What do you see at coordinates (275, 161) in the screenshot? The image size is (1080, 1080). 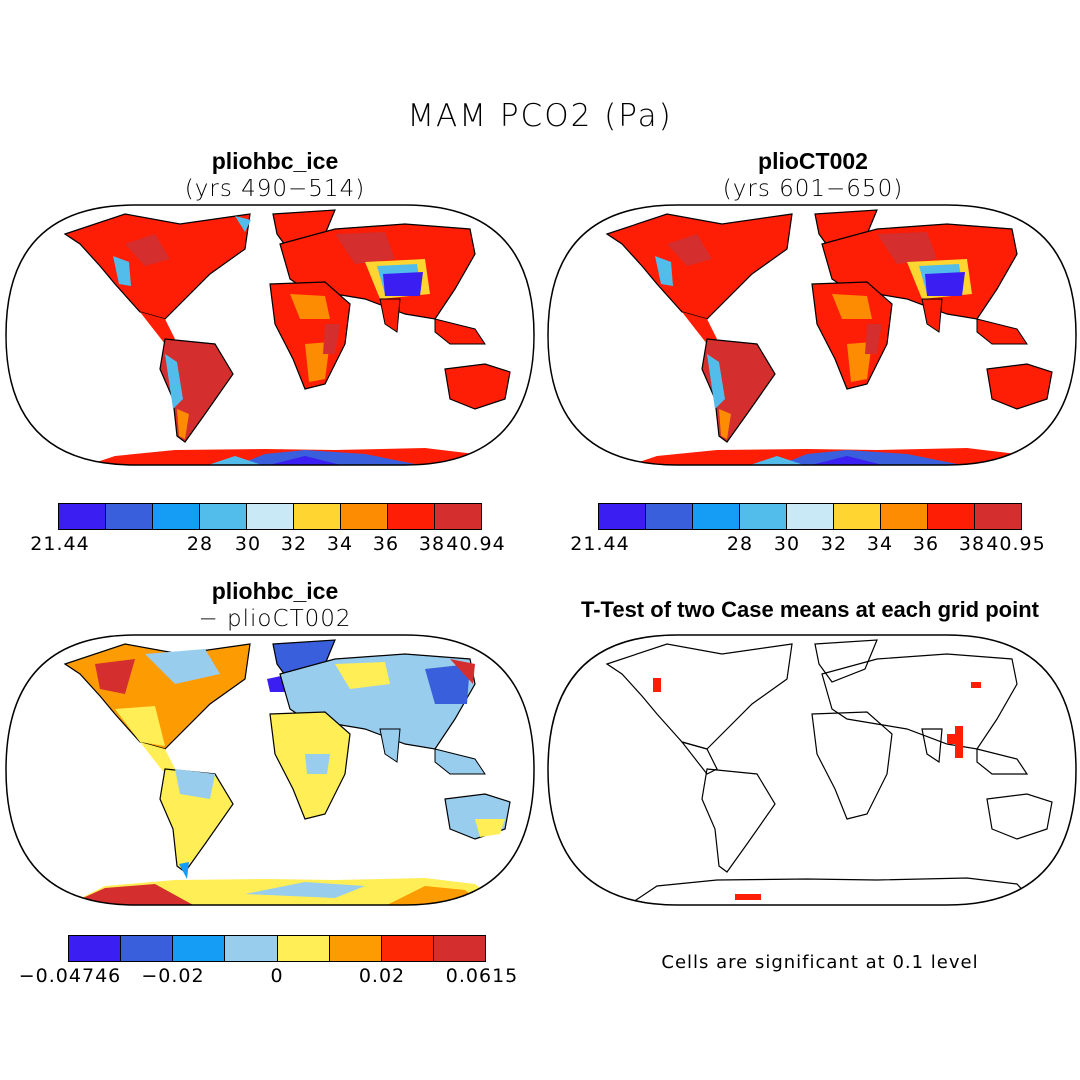 I see `panel1-title: pliohbc_ice` at bounding box center [275, 161].